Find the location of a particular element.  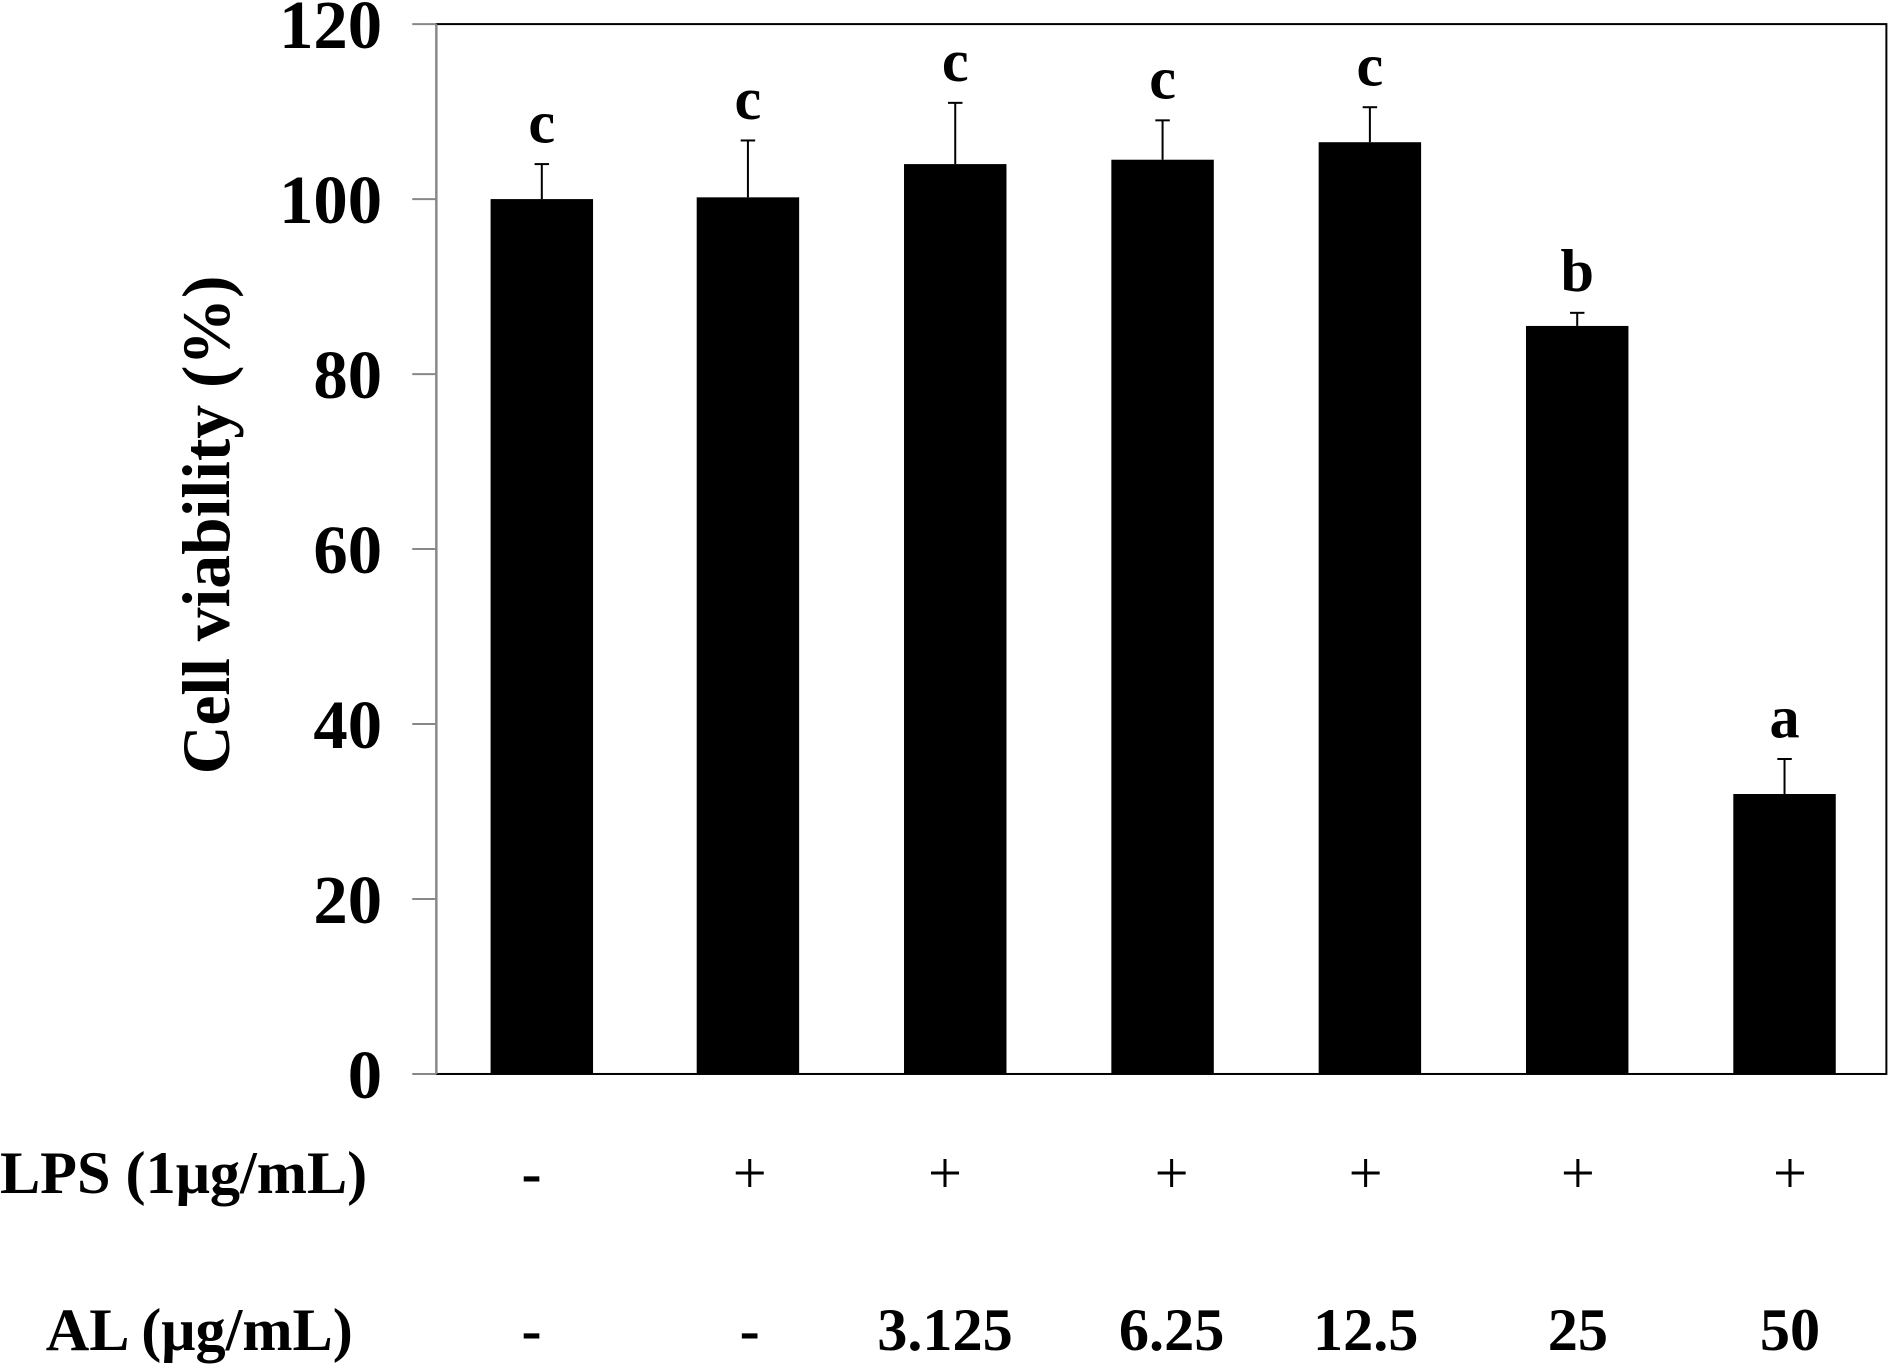

treatment-cell: 25 is located at coordinates (1577, 1330).